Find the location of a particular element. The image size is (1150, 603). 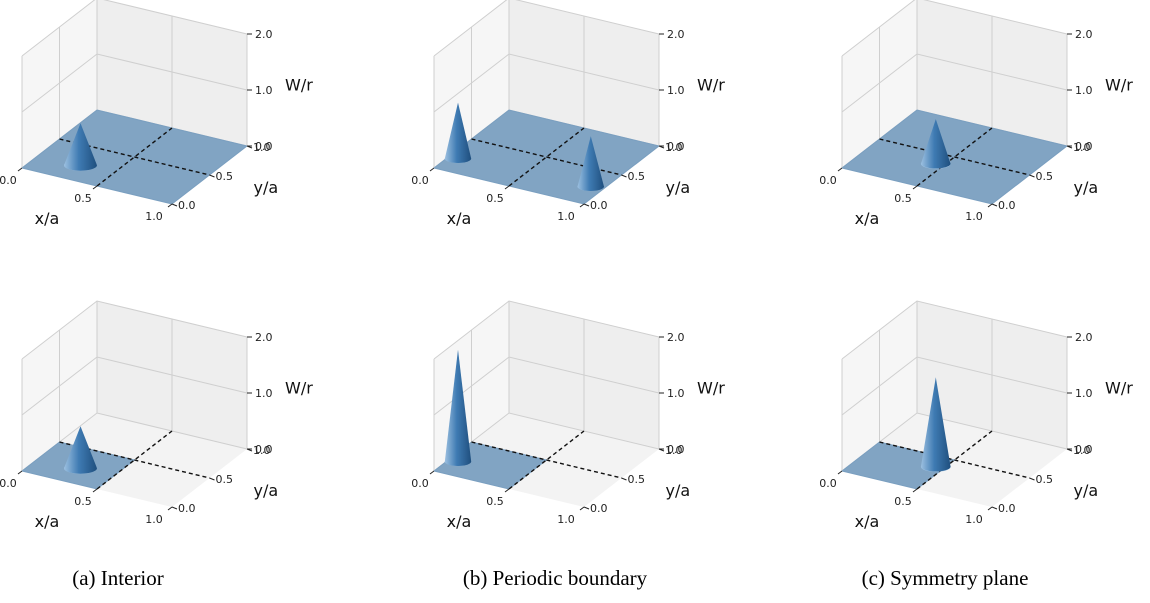

panel-0-0: 0.00.51.0x/a0.00.51.0y/a0.01.02.0W/r is located at coordinates (156, 114).